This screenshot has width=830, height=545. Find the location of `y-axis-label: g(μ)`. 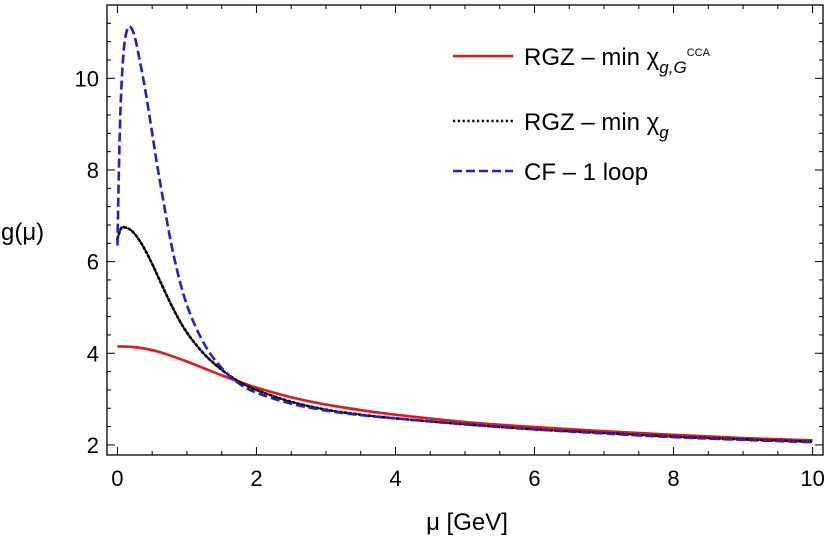

y-axis-label: g(μ) is located at coordinates (22, 232).